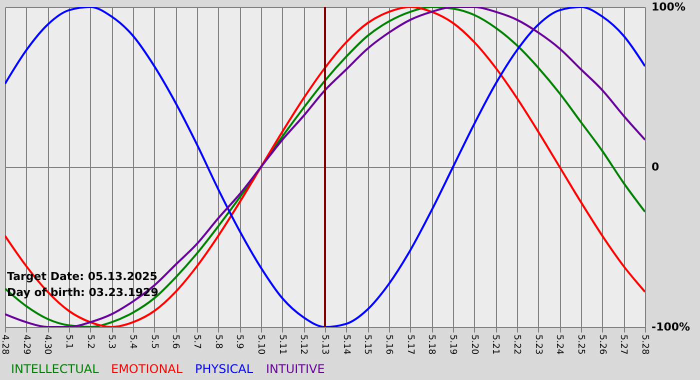 The image size is (700, 380). I want to click on text: INTUITIVE, so click(295, 369).